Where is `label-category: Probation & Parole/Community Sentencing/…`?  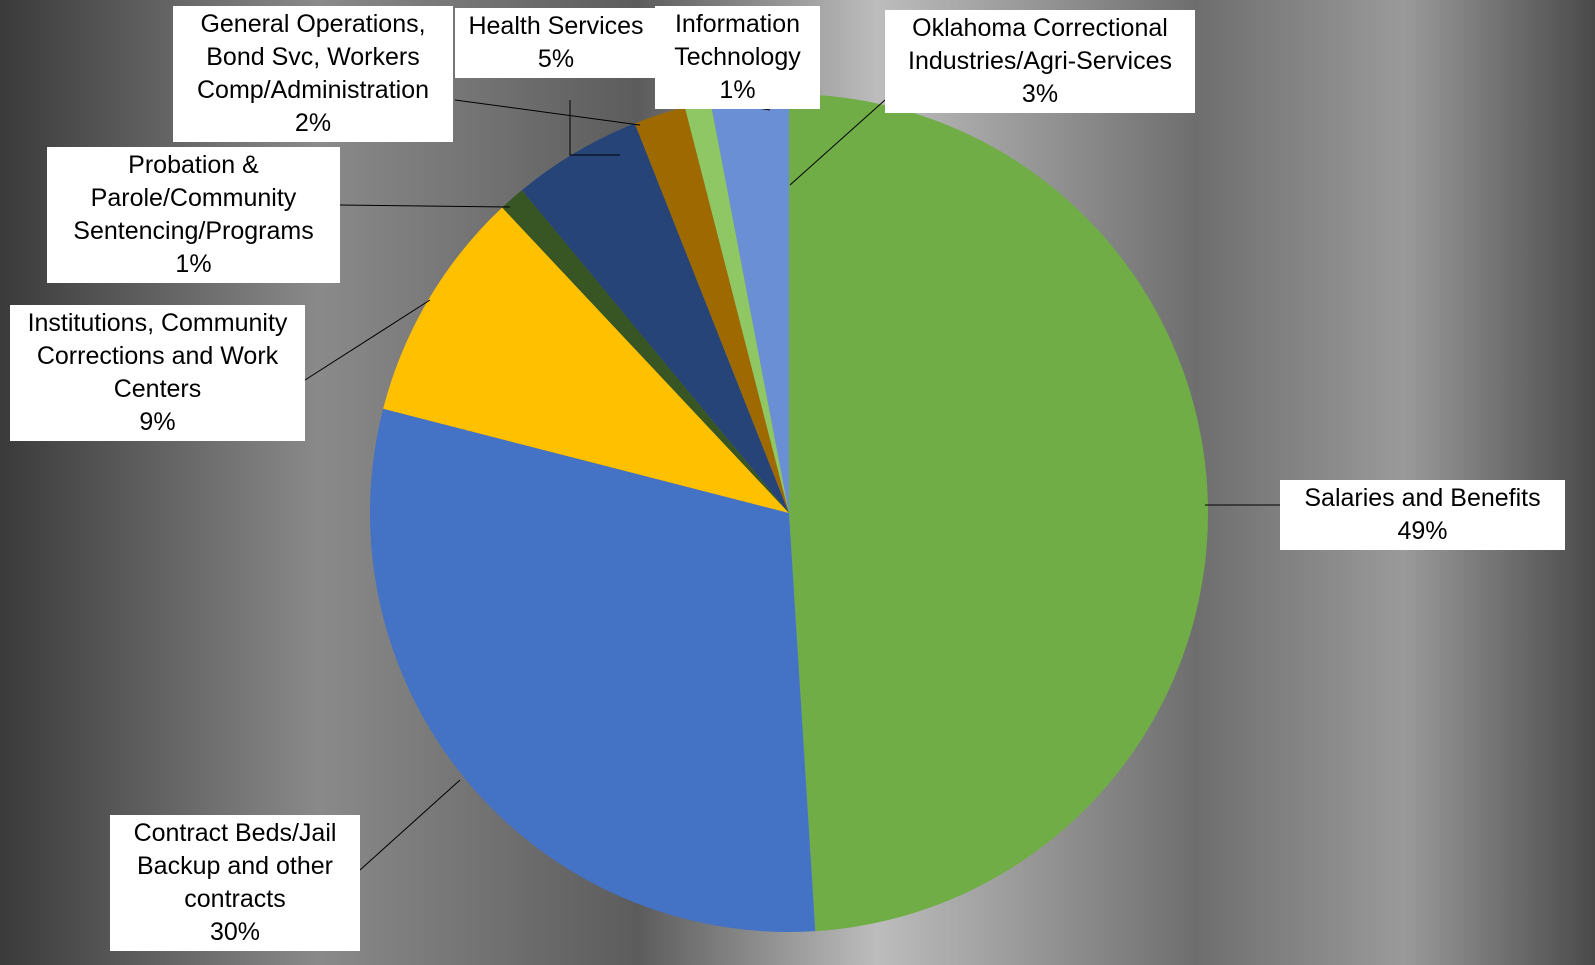
label-category: Probation & Parole/Community Sentencing/… is located at coordinates (193, 198).